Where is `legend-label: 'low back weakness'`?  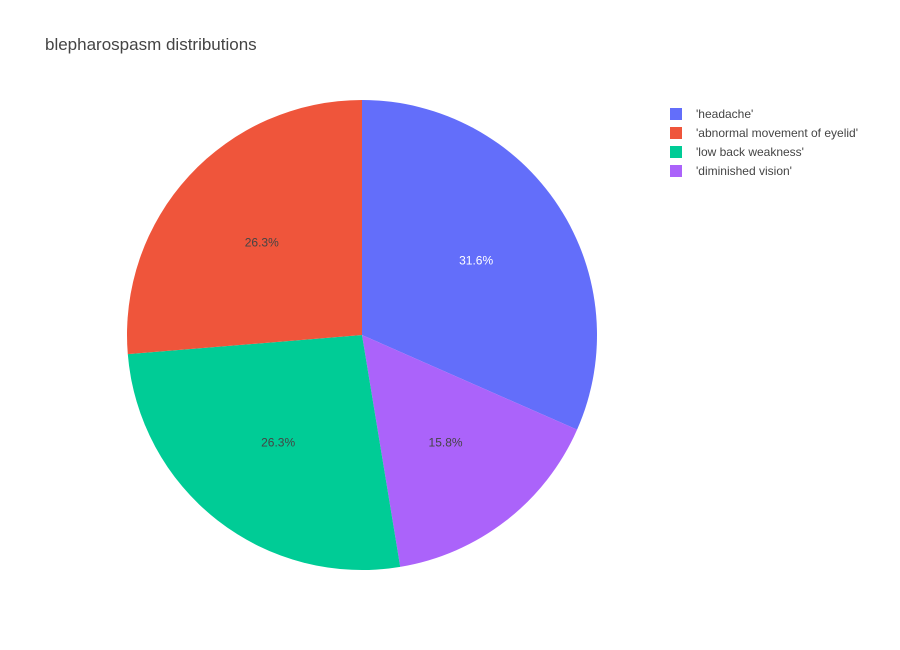 legend-label: 'low back weakness' is located at coordinates (750, 152).